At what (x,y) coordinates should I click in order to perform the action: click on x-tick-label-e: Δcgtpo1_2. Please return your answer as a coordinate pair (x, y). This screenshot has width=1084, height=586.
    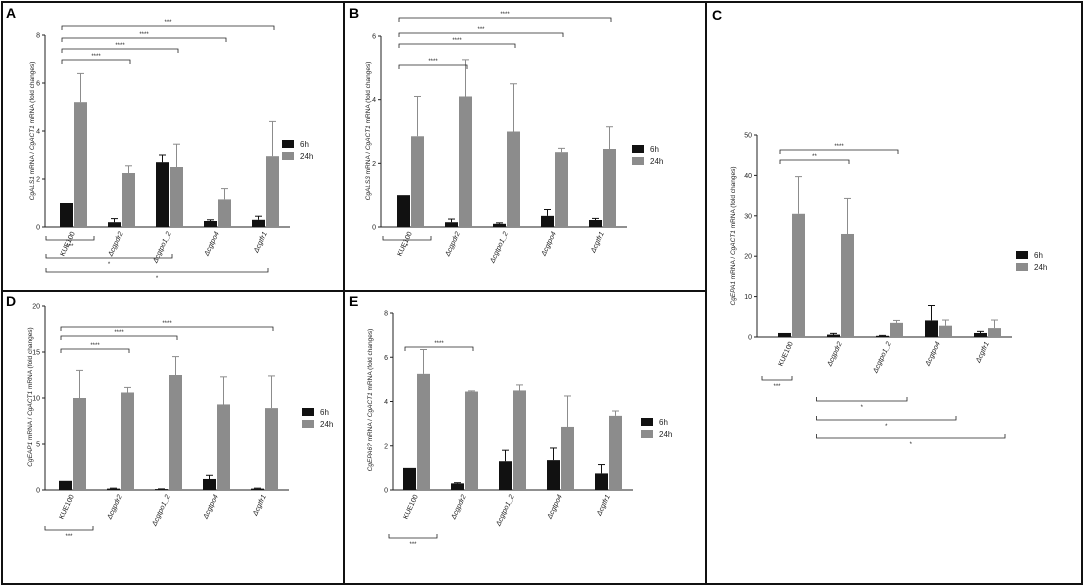
    Looking at the image, I should click on (505, 511).